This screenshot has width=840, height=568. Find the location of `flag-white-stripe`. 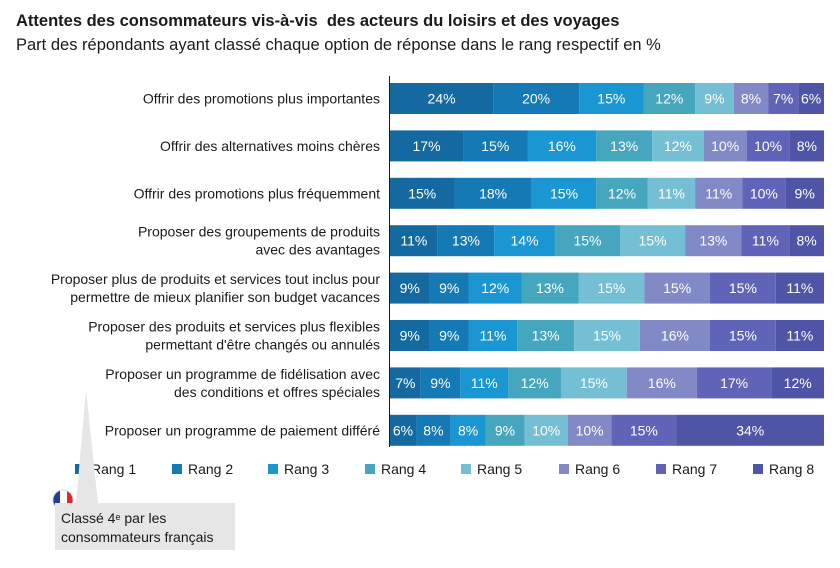

flag-white-stripe is located at coordinates (63, 500).